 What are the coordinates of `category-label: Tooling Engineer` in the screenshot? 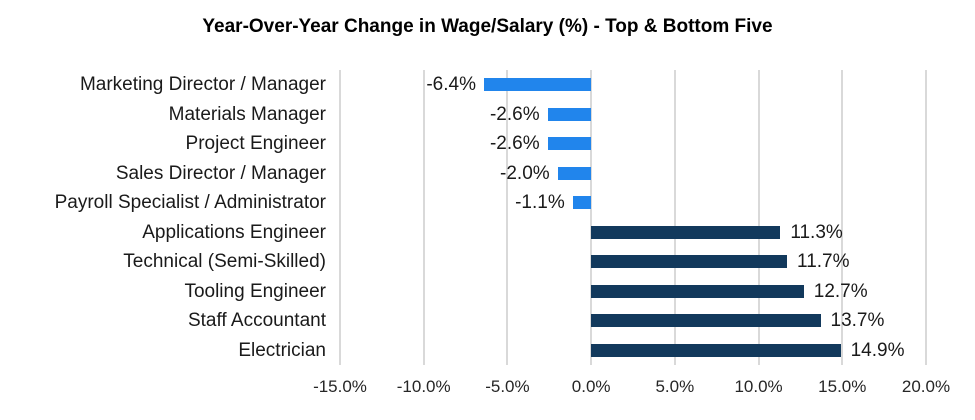 It's located at (255, 291).